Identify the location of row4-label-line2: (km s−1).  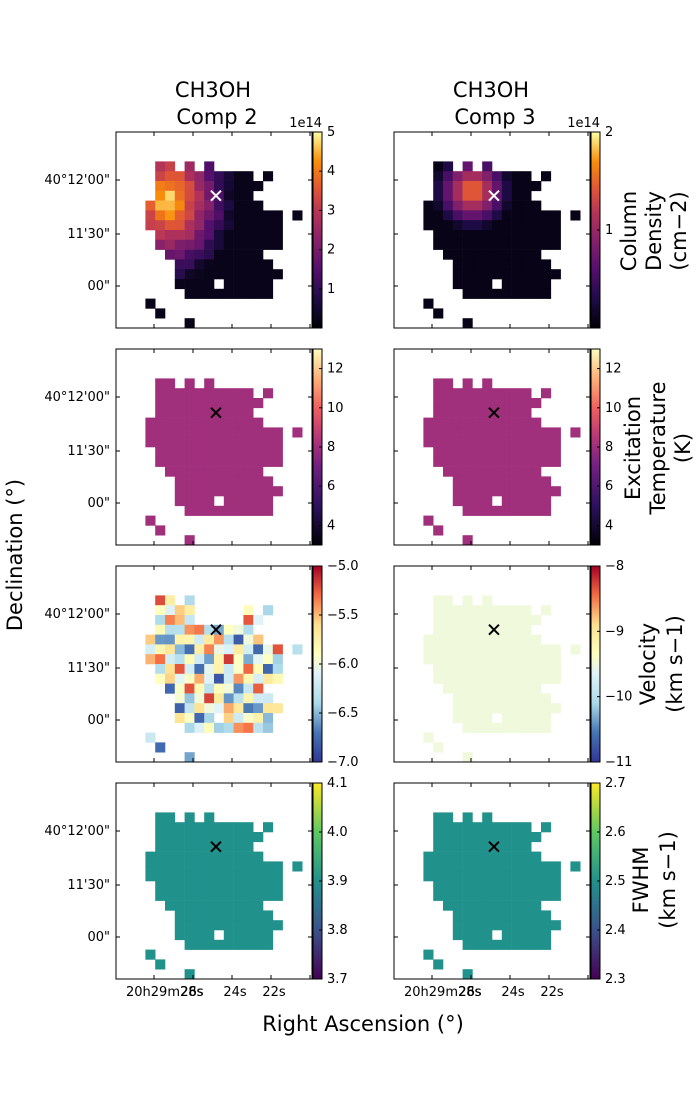
(668, 880).